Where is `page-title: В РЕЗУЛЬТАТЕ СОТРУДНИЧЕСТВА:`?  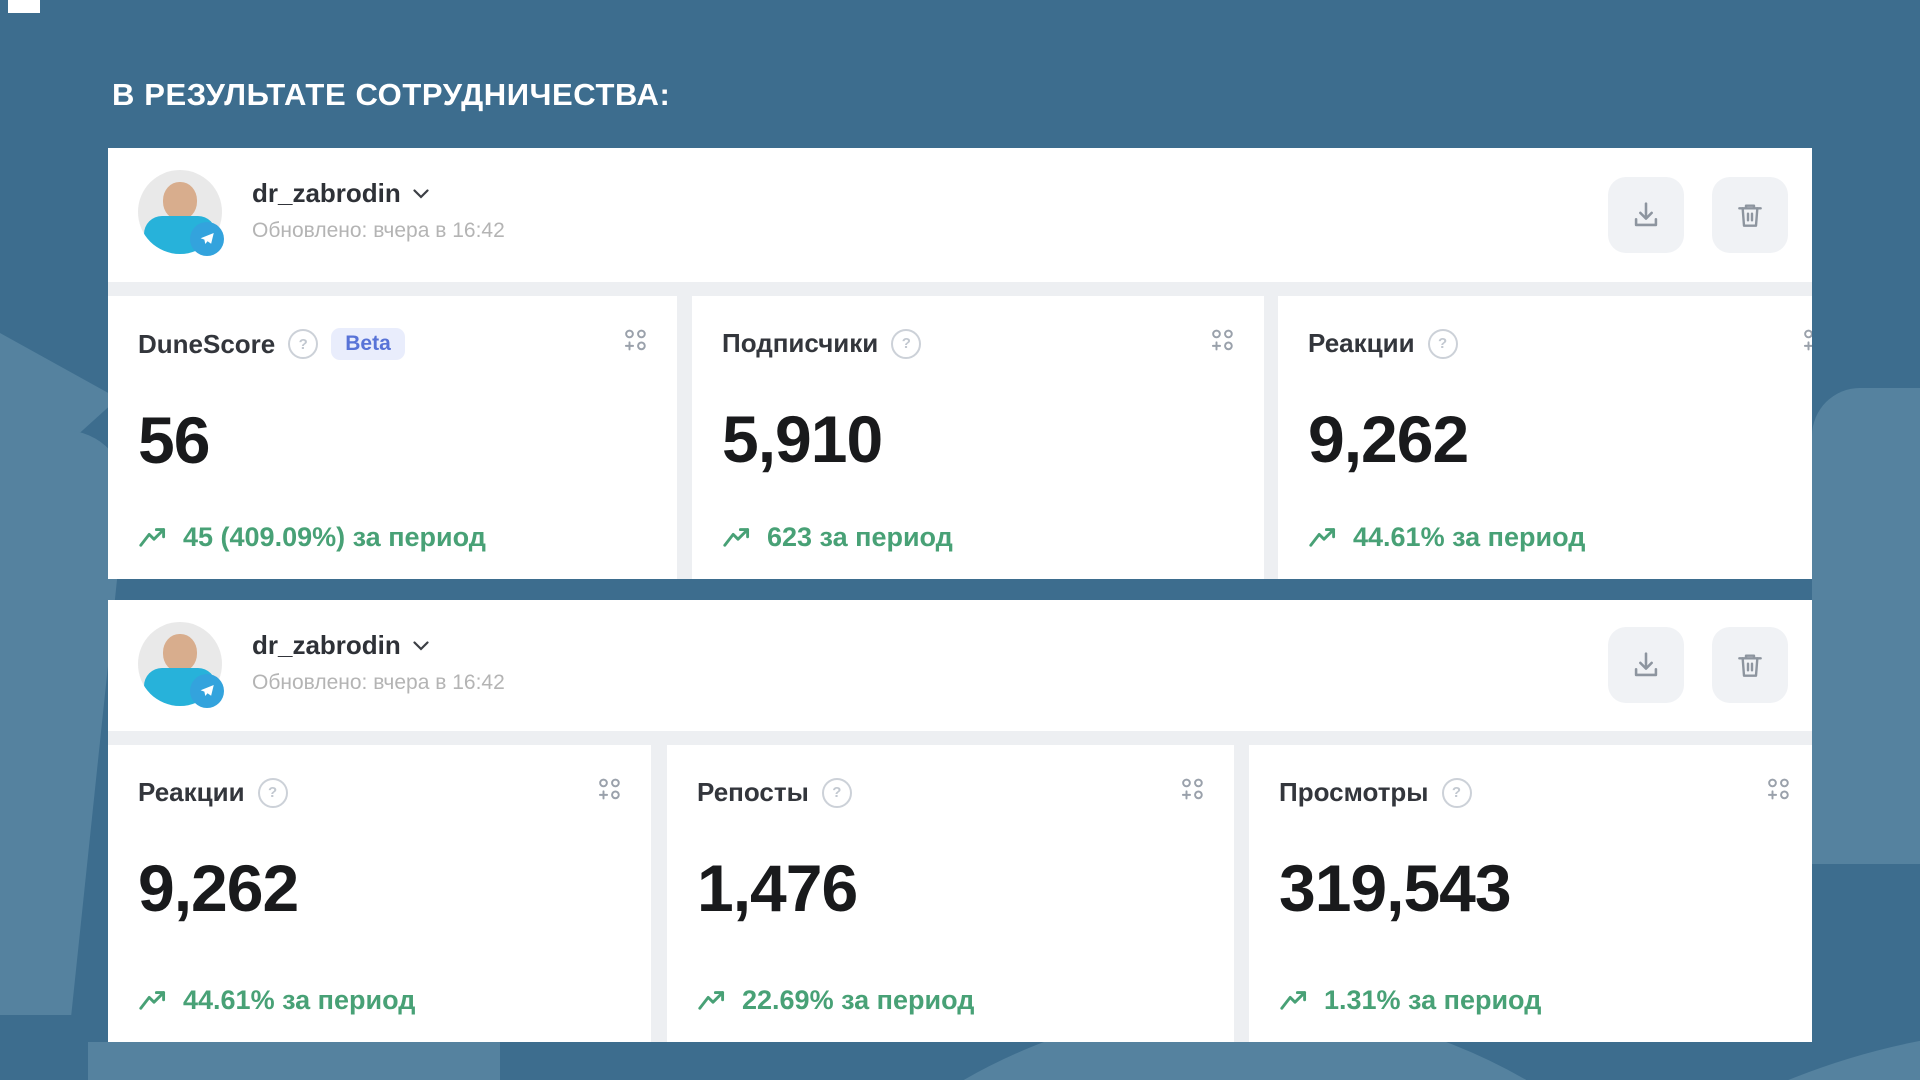 page-title: В РЕЗУЛЬТАТЕ СОТРУДНИЧЕСТВА: is located at coordinates (391, 94).